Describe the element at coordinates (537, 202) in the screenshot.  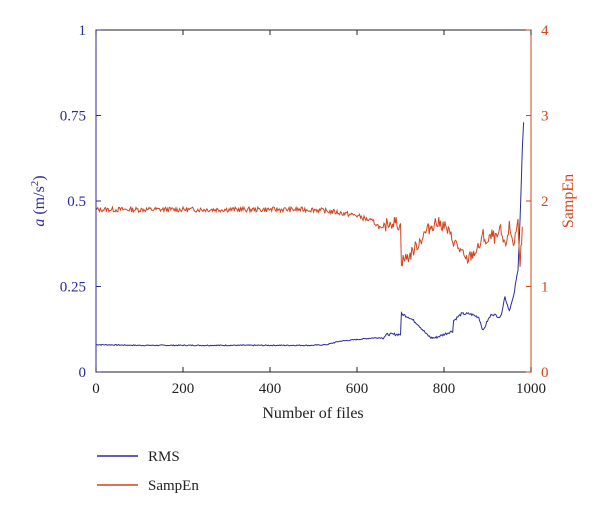
I see `right-axis: 0 1 2 3 4` at that location.